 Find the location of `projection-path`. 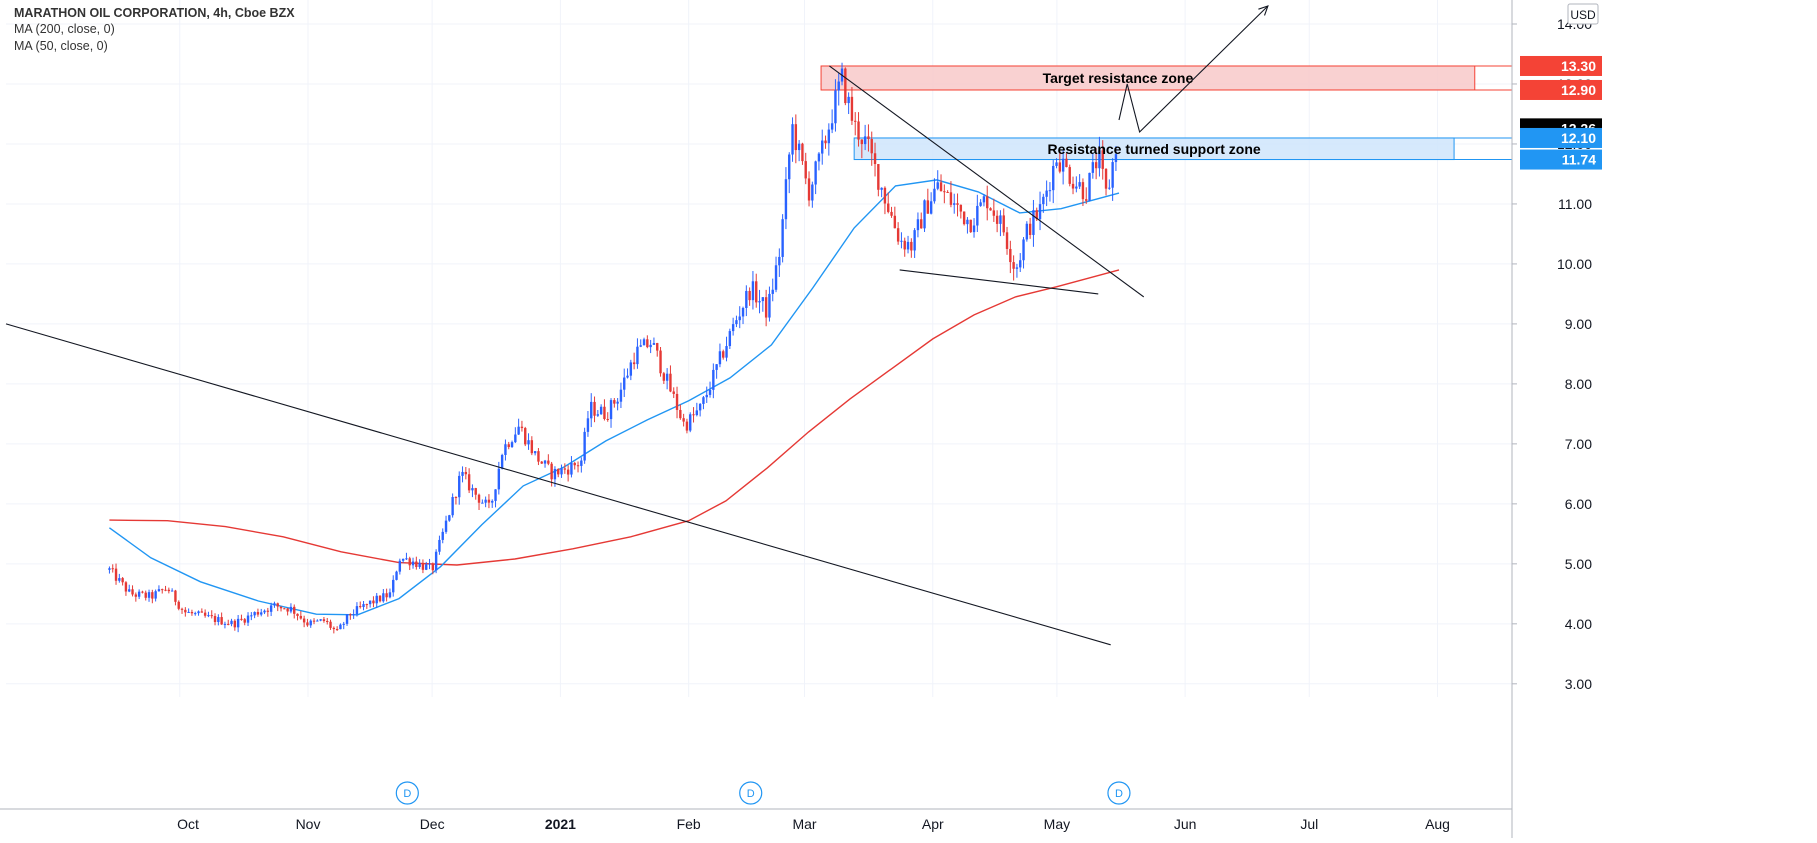

projection-path is located at coordinates (1193, 69).